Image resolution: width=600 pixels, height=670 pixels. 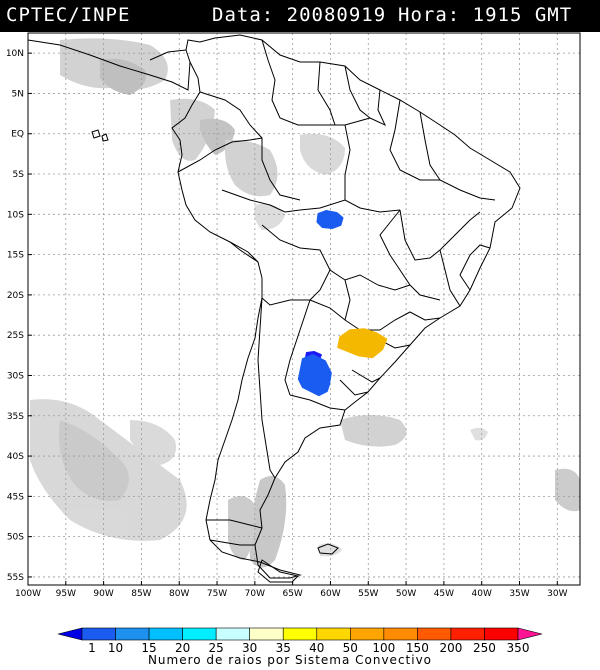 What do you see at coordinates (485, 15) in the screenshot?
I see `time-label: Hora: 1915 GMT` at bounding box center [485, 15].